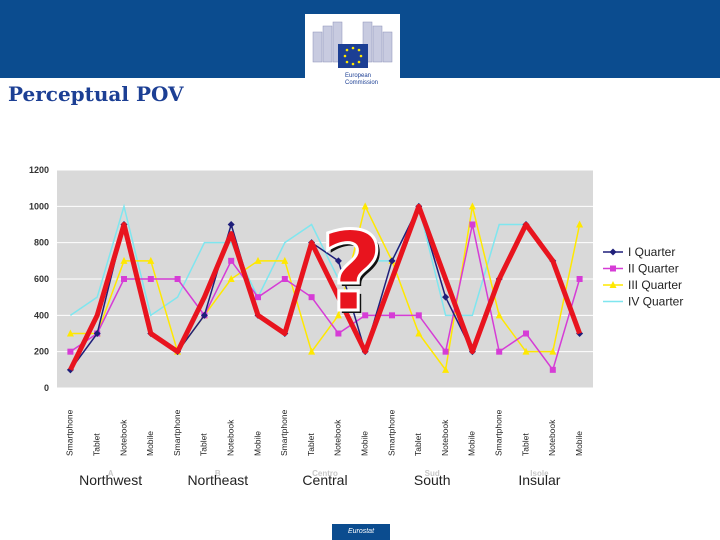 The width and height of the screenshot is (720, 540). Describe the element at coordinates (539, 473) in the screenshot. I see `group-underlay-label: Isole` at that location.